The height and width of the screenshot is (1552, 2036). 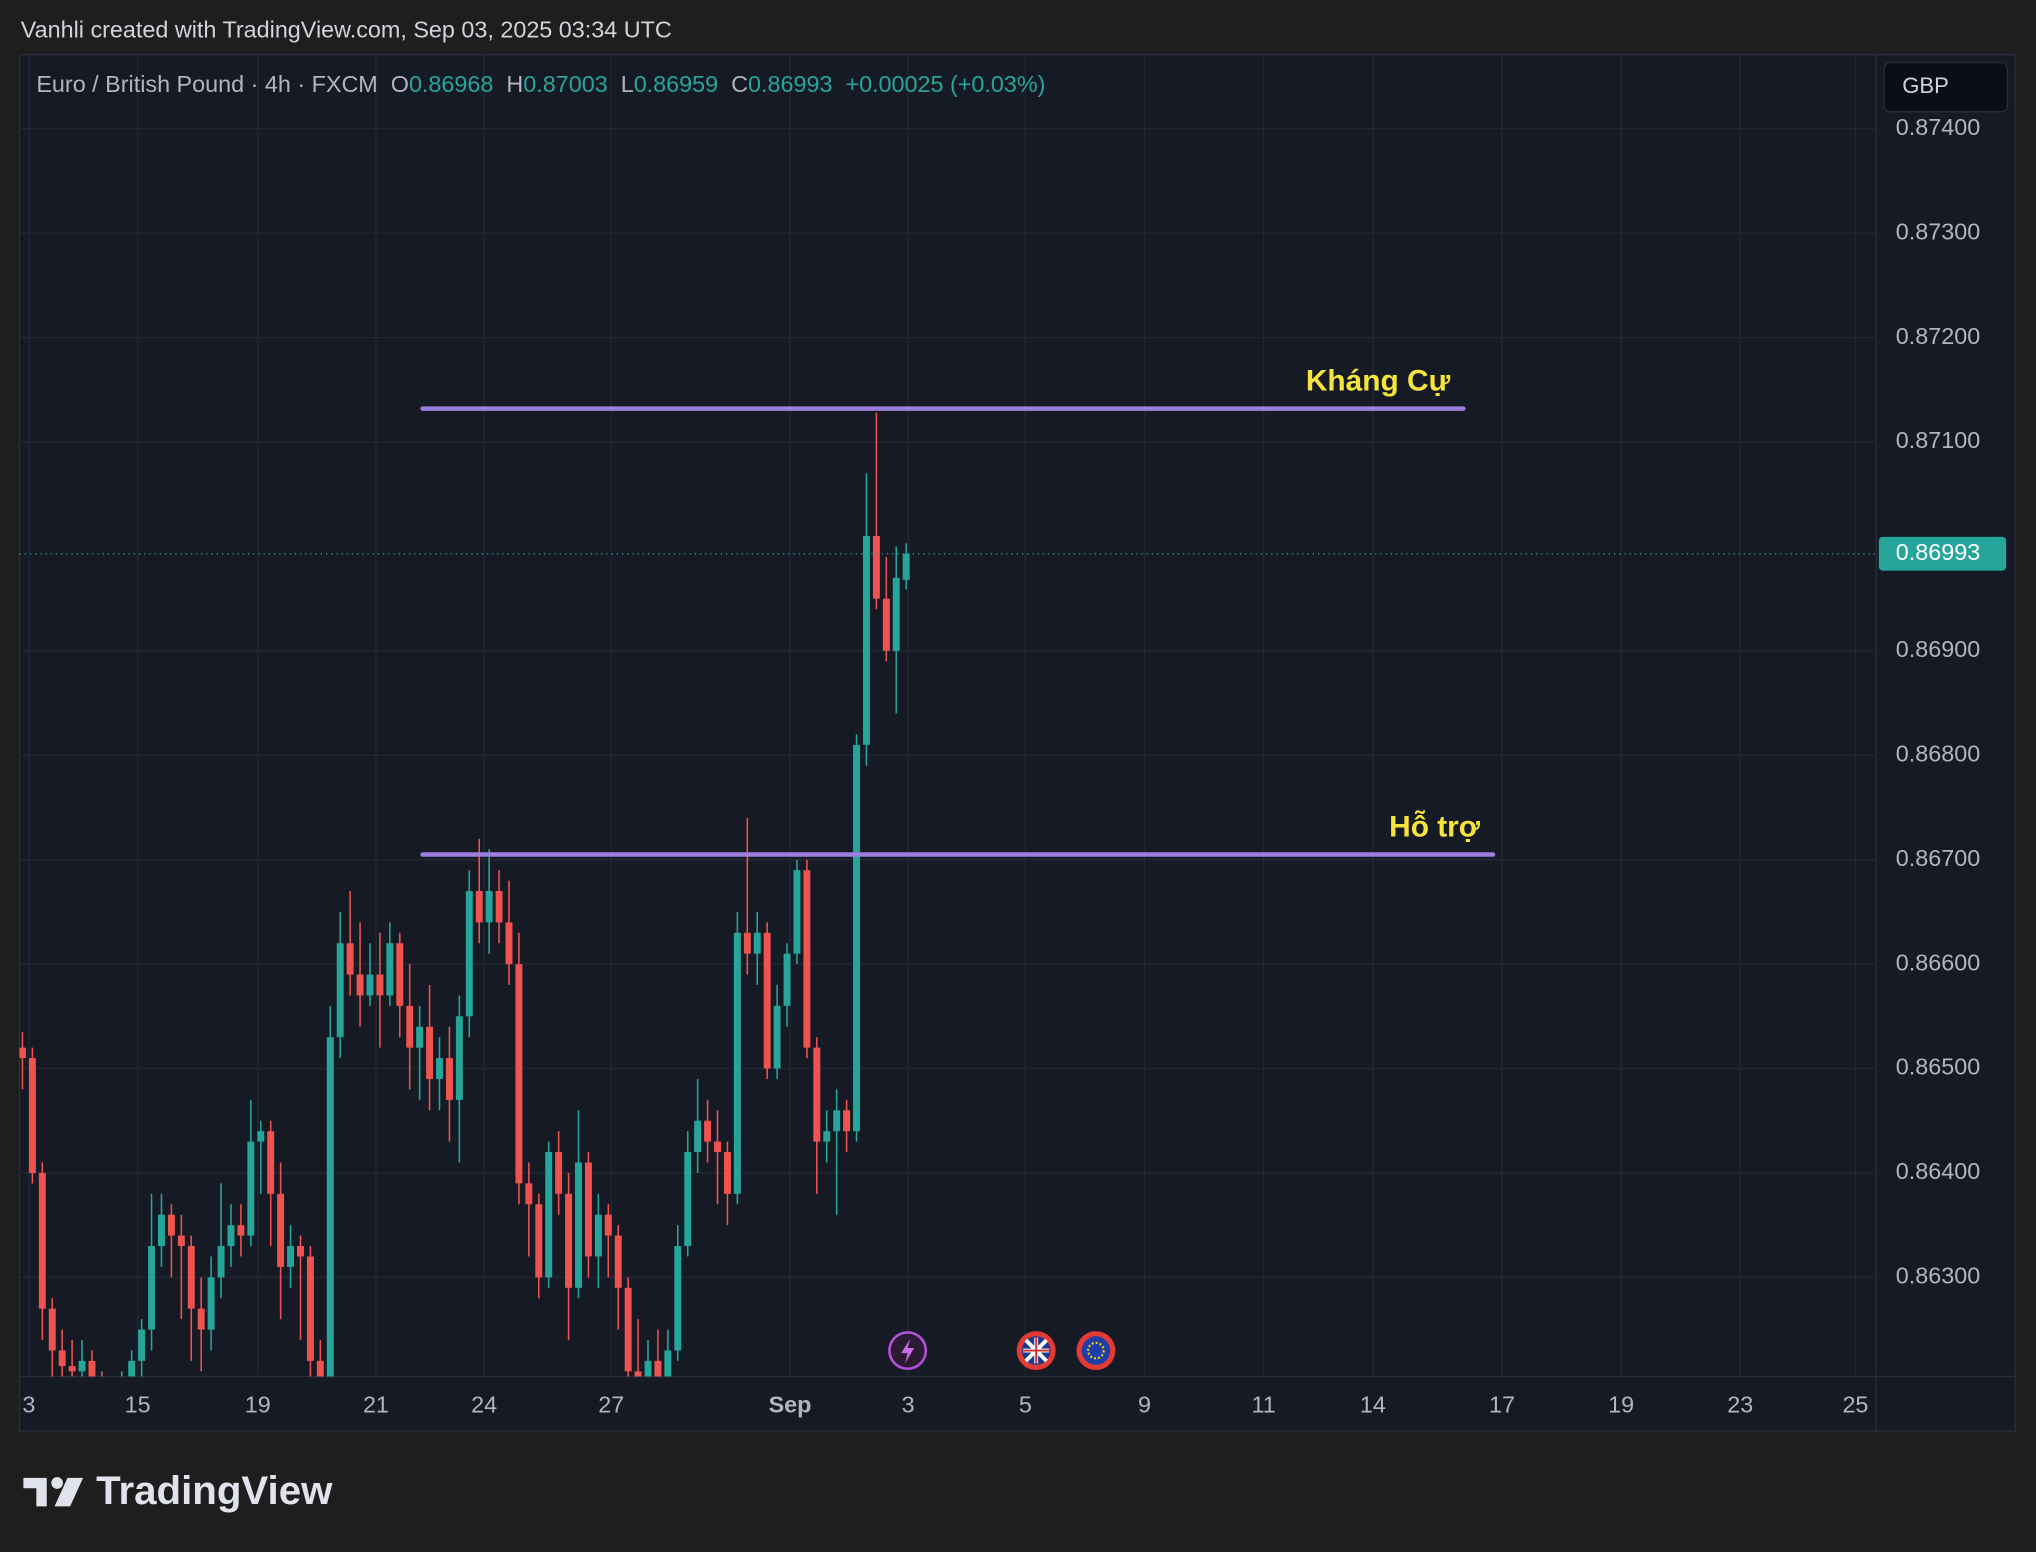 I want to click on c-value: 0.86993, so click(x=790, y=84).